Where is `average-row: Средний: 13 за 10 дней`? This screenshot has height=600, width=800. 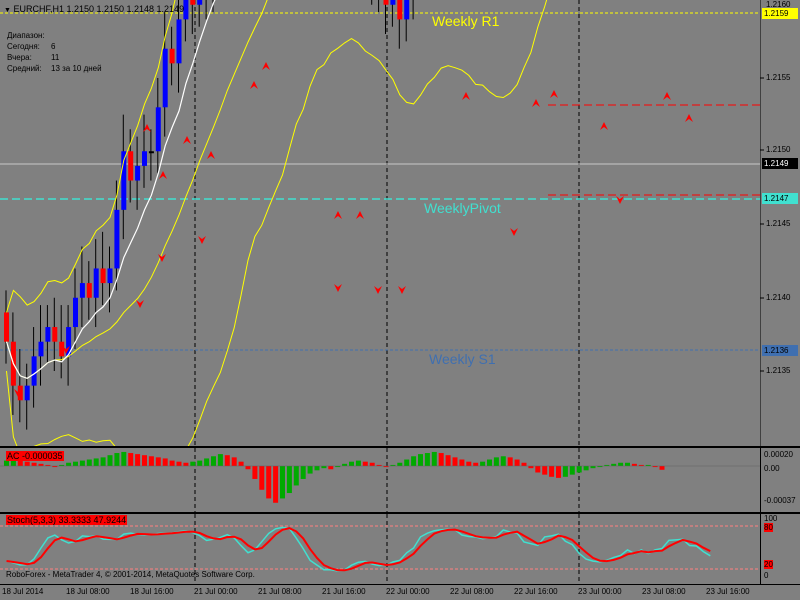 average-row: Средний: 13 за 10 дней is located at coordinates (54, 68).